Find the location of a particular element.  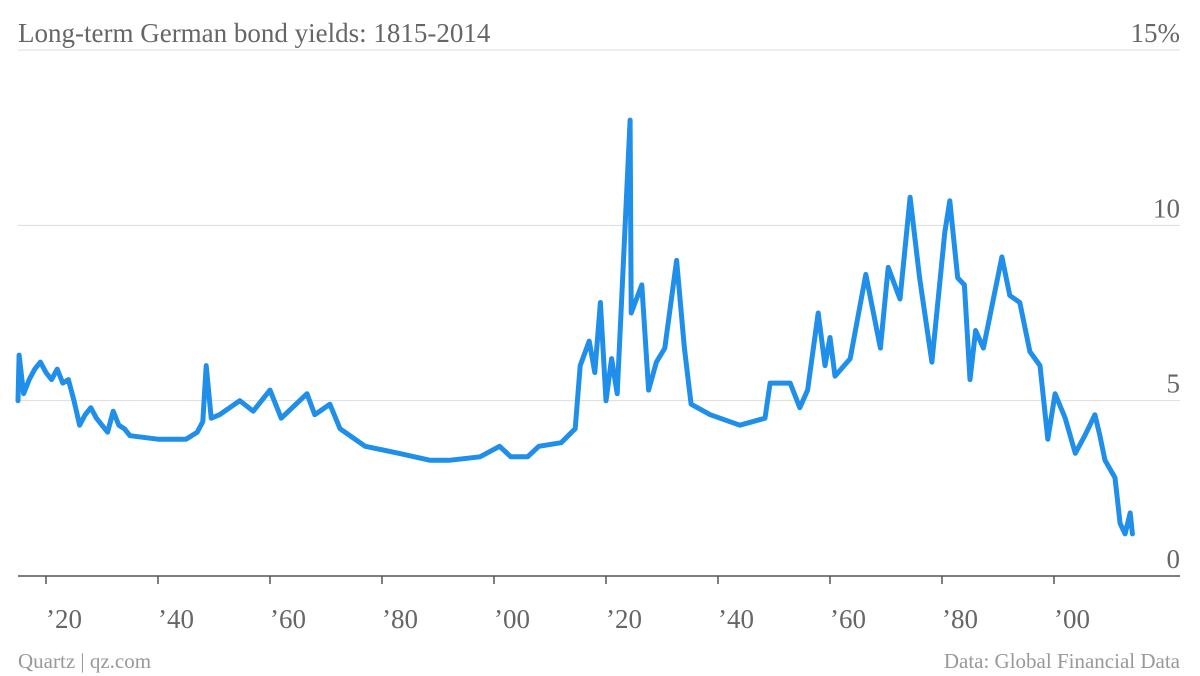

y-tick-label: 5 is located at coordinates (1174, 384).